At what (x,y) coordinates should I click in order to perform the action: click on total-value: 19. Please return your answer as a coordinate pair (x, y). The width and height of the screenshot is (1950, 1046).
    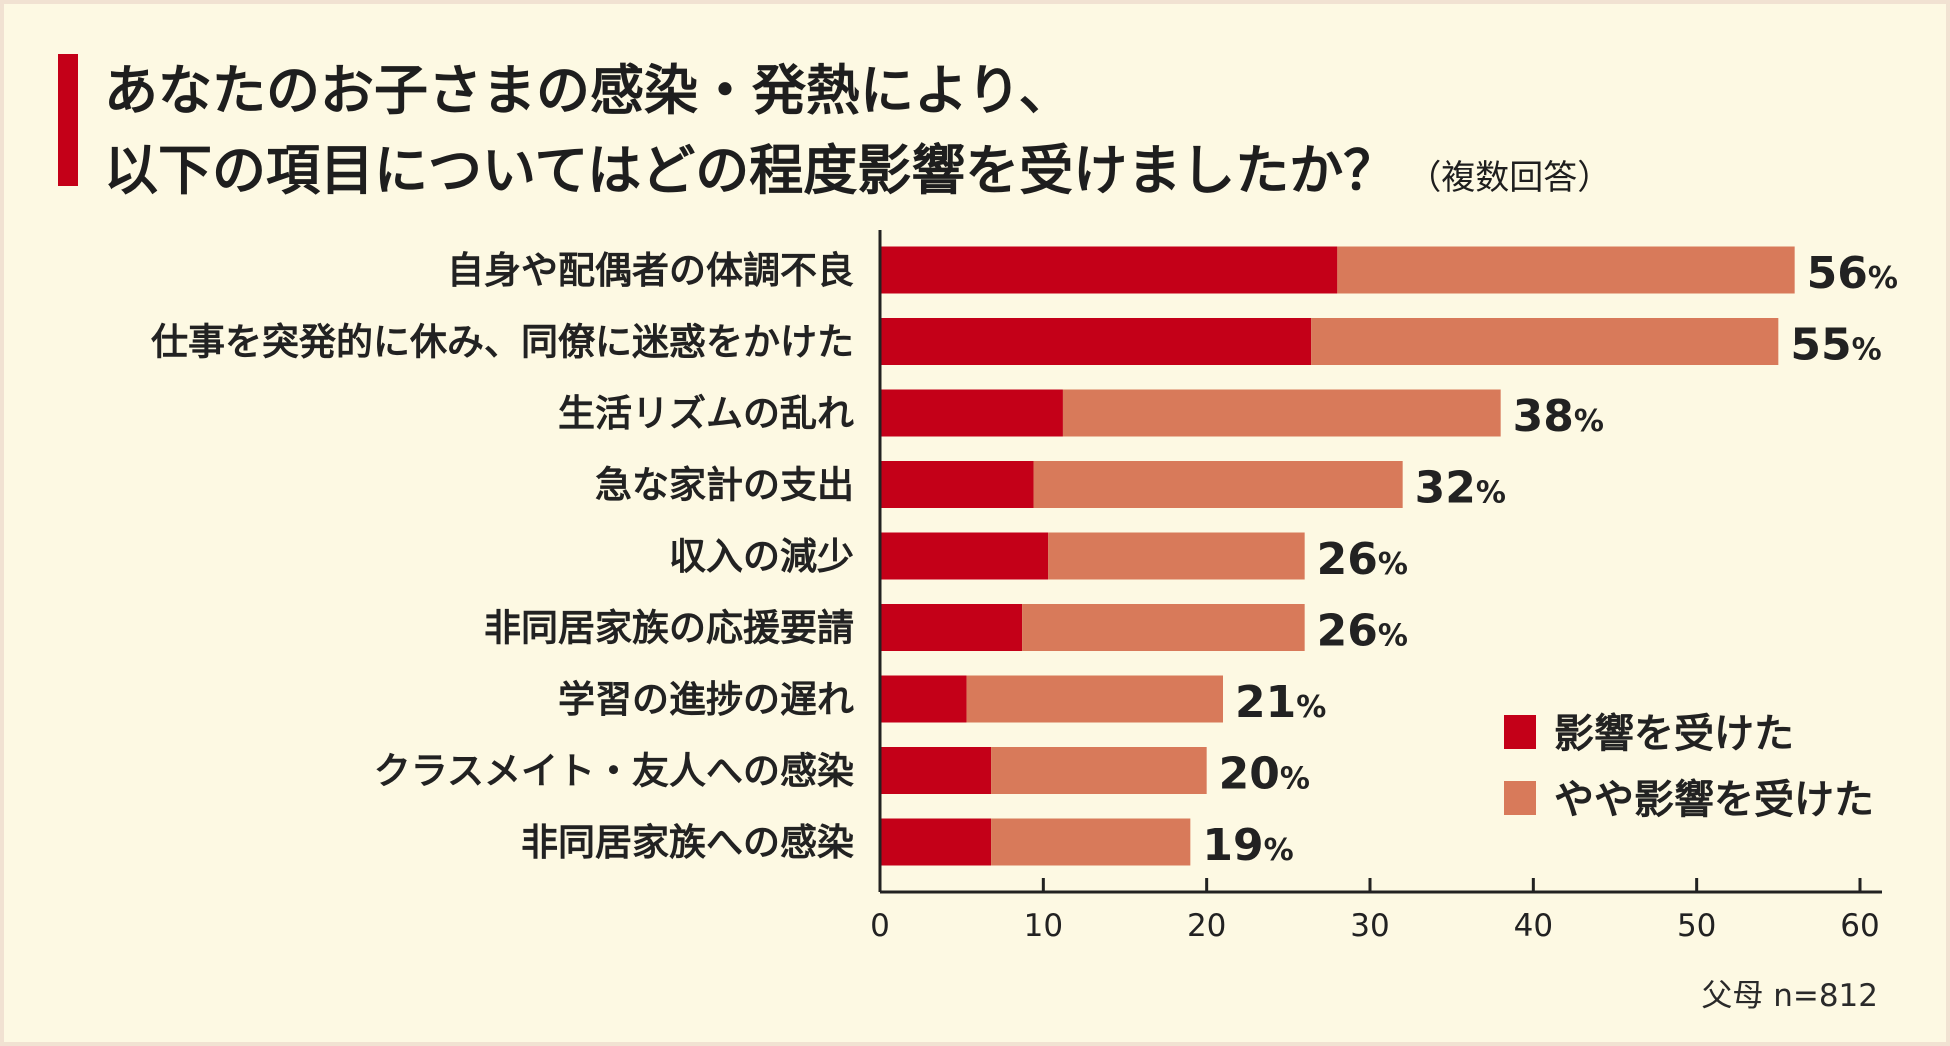
    Looking at the image, I should click on (1232, 845).